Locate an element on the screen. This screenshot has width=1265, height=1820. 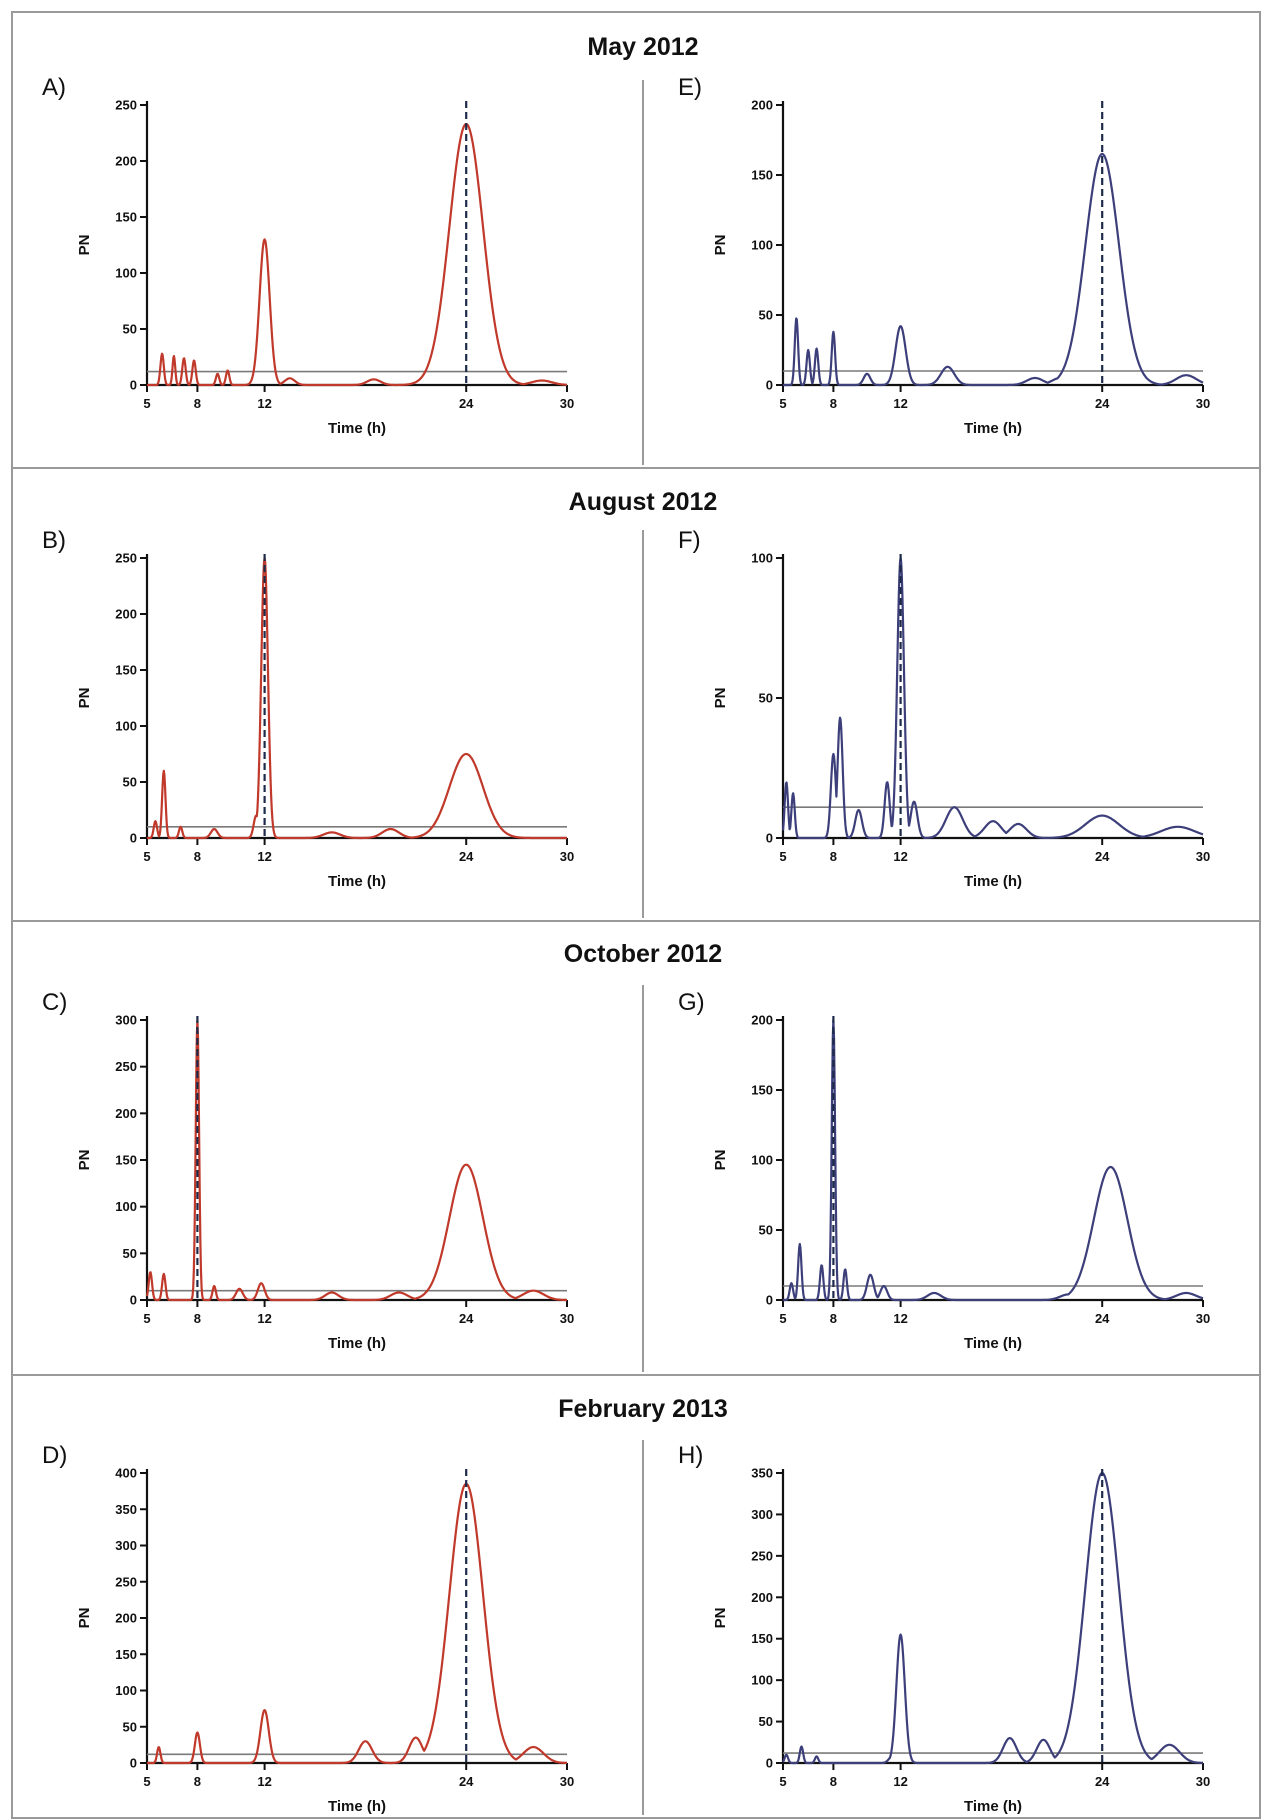
panel-f: F) 0 50 100 5 8 12 24 30 Time (h) PN is located at coordinates (944, 708).